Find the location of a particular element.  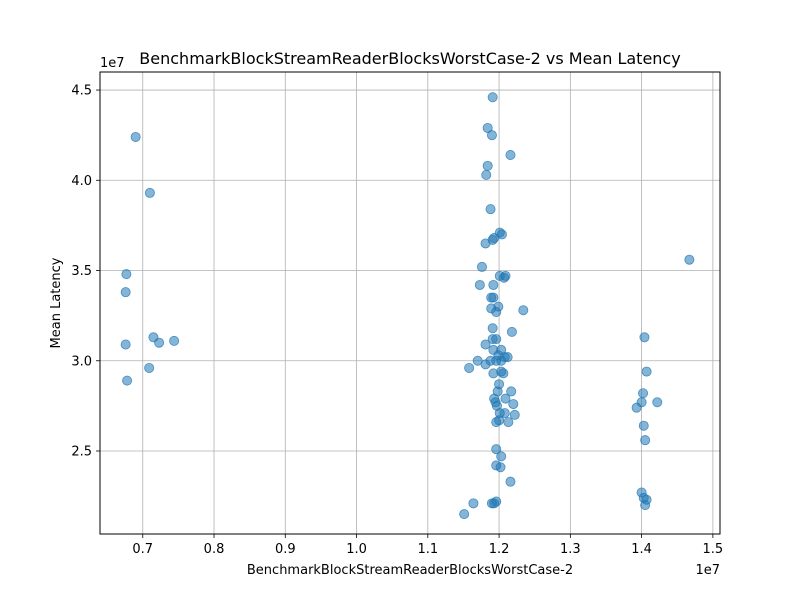

y-axis-label: Mean Latency is located at coordinates (56, 302).